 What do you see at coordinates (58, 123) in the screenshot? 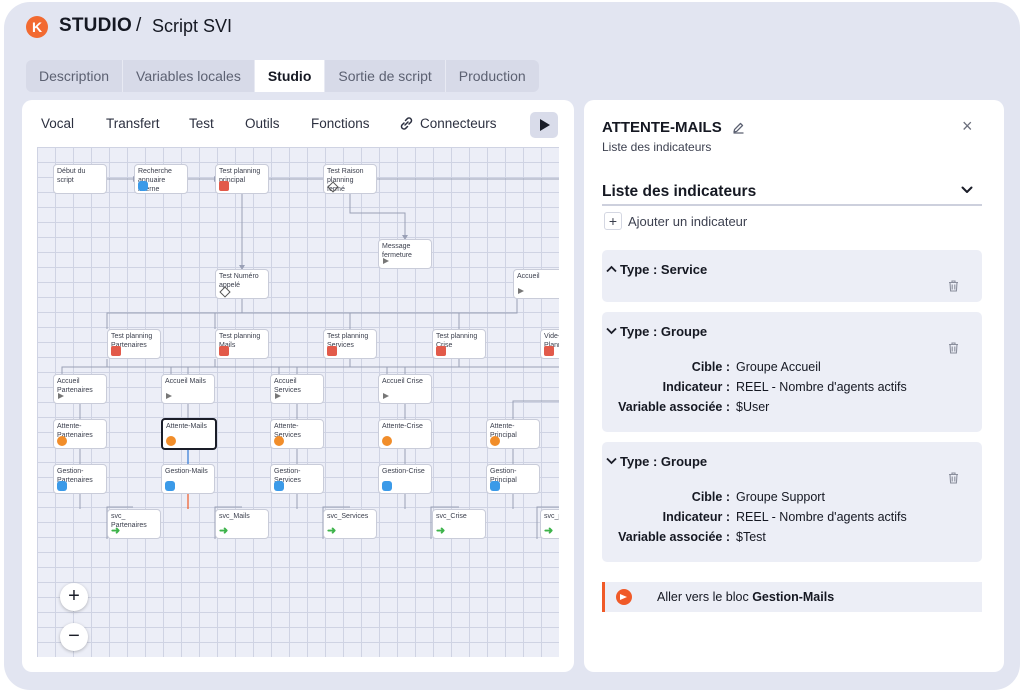
I see `toolbar-vocal: Vocal` at bounding box center [58, 123].